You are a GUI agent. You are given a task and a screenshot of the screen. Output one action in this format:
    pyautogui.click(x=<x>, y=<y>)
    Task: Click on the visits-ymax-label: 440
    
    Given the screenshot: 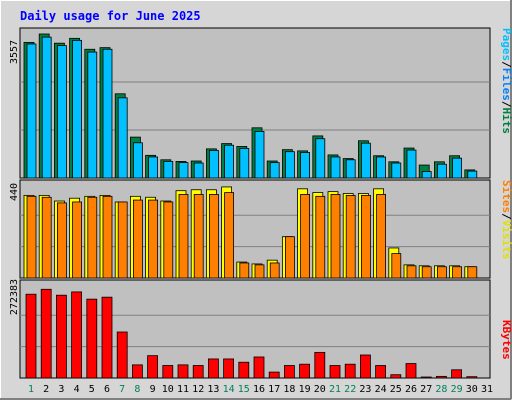 What is the action you would take?
    pyautogui.click(x=14, y=192)
    